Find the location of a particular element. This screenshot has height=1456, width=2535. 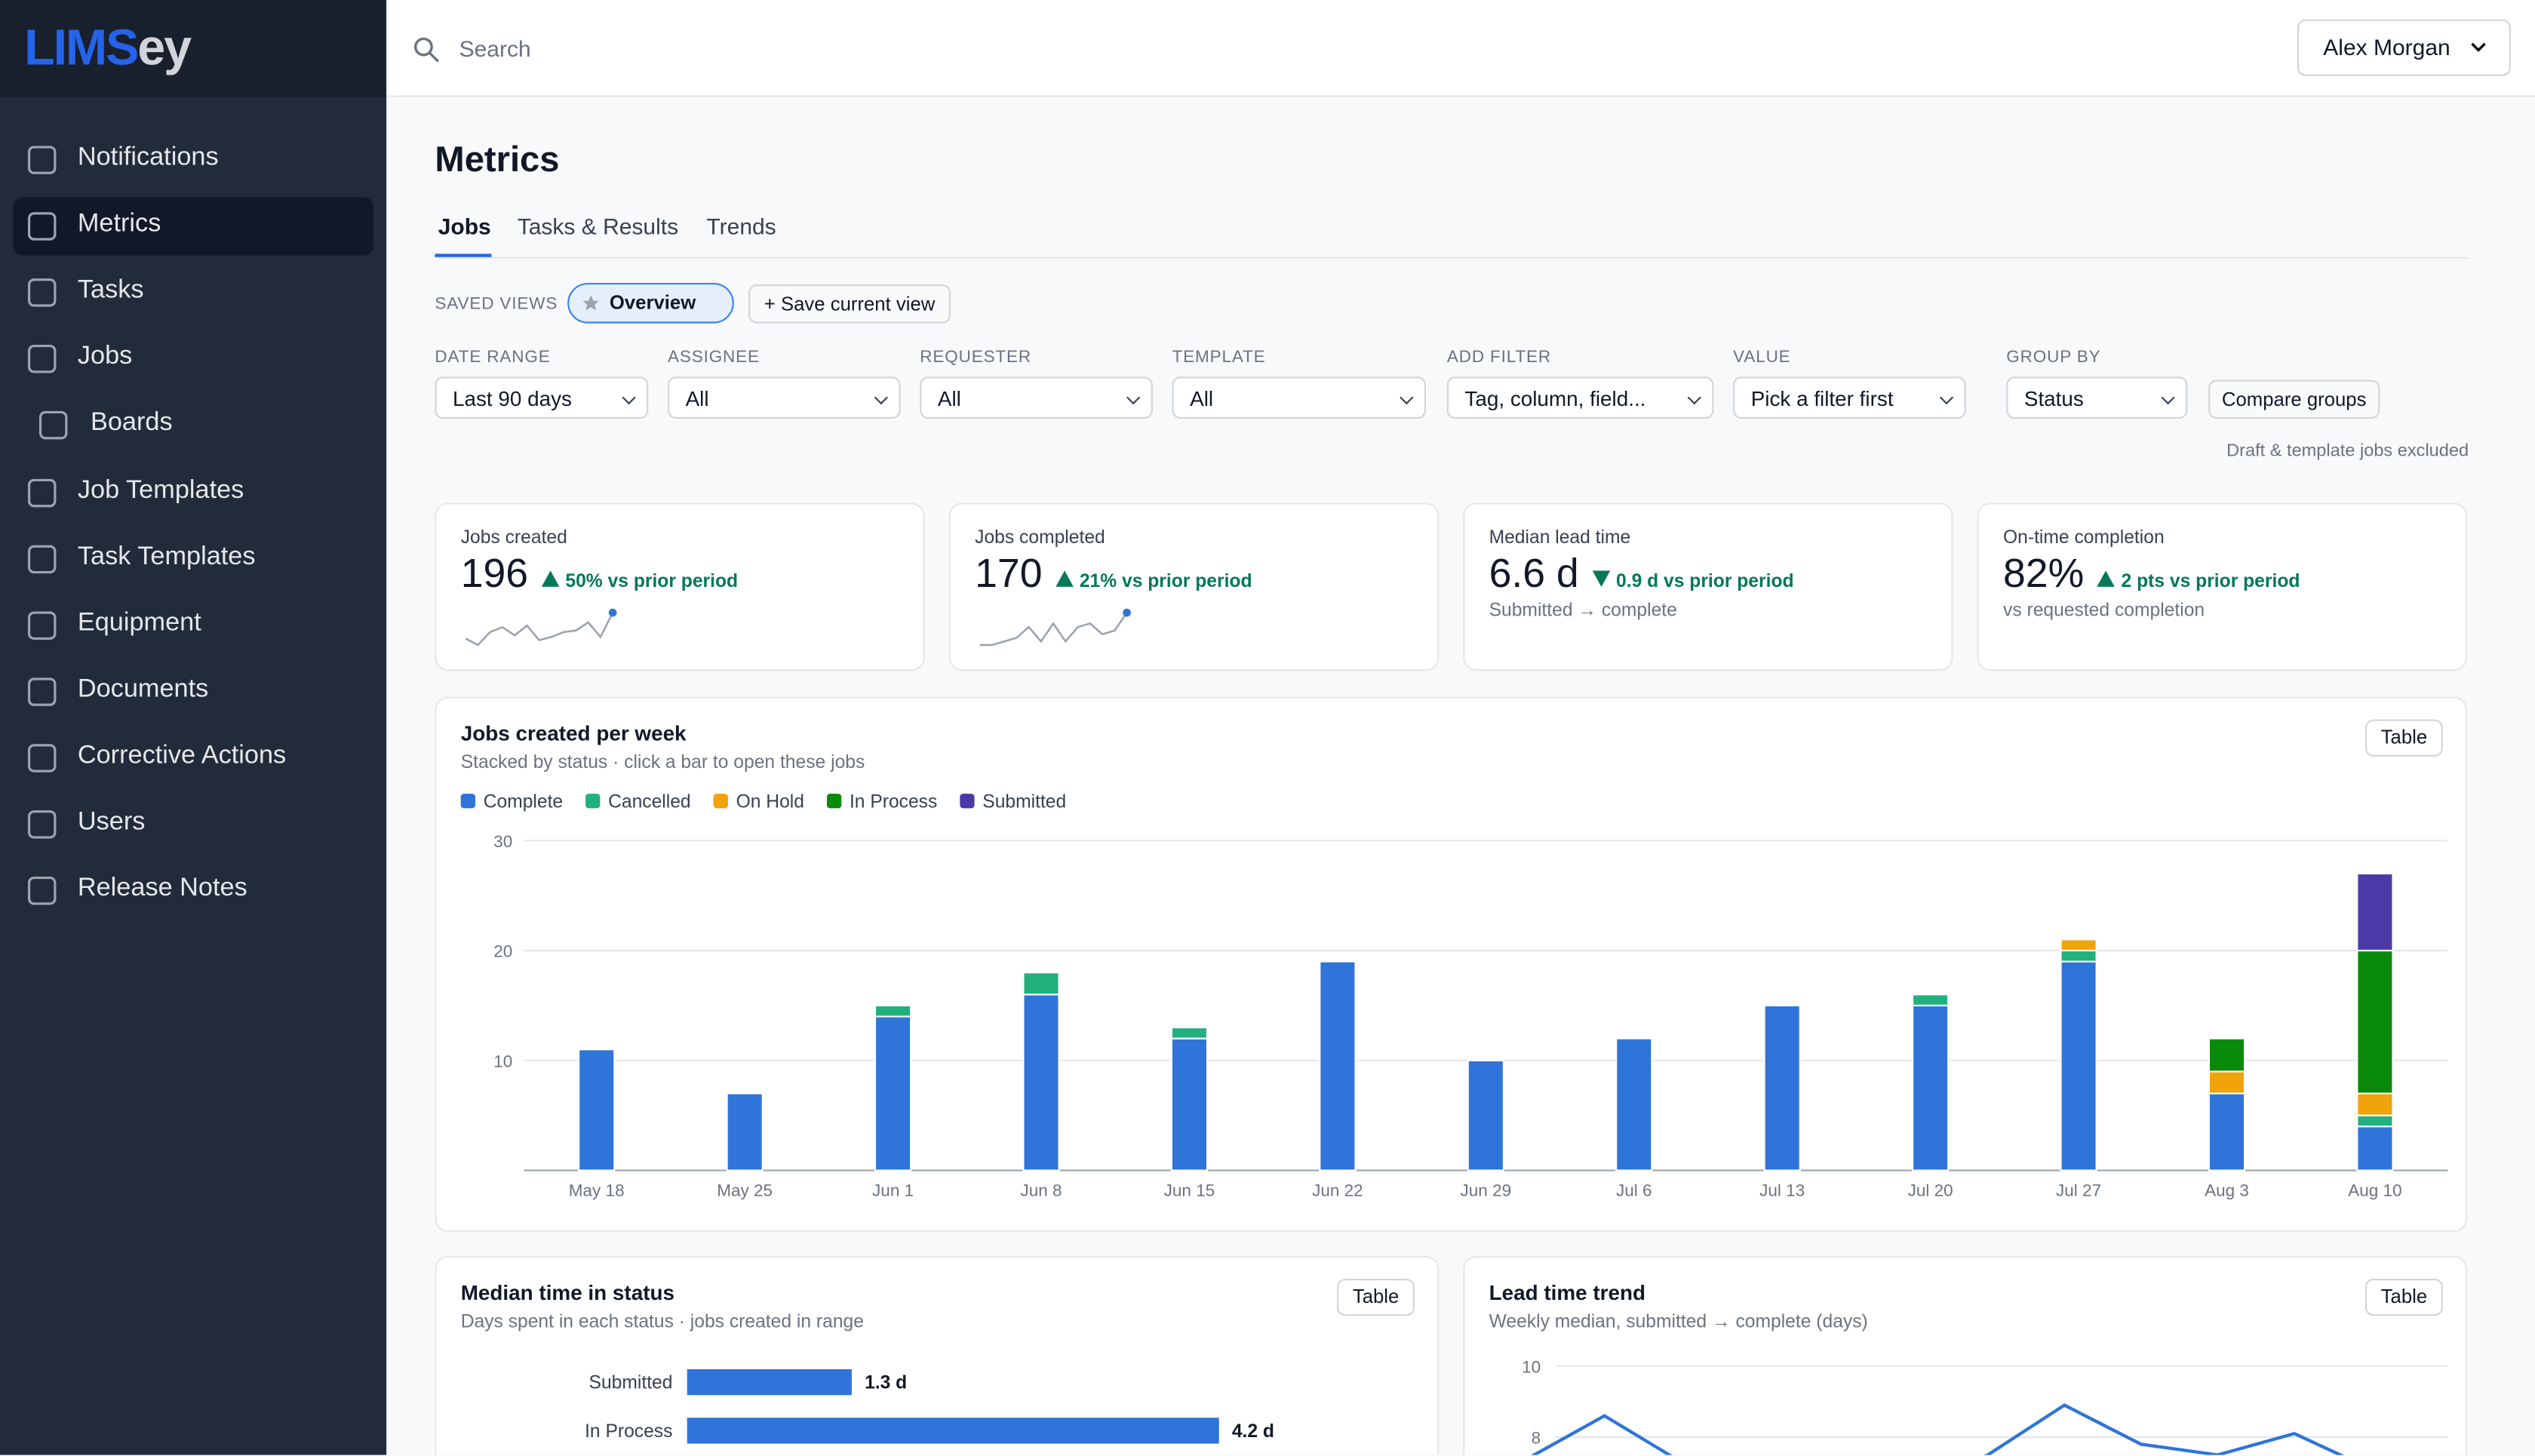

chart-svg: Submitted 1.3 d In Process 4.2 d is located at coordinates (929, 1406).